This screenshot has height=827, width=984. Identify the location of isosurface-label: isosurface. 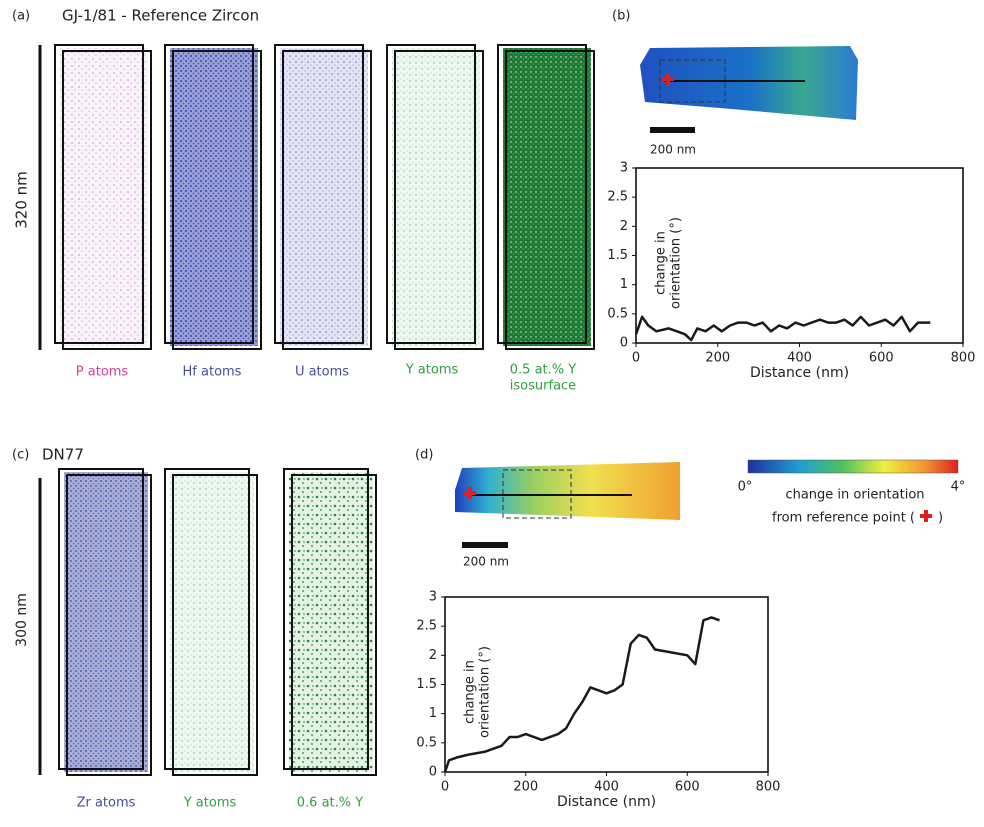
(543, 386).